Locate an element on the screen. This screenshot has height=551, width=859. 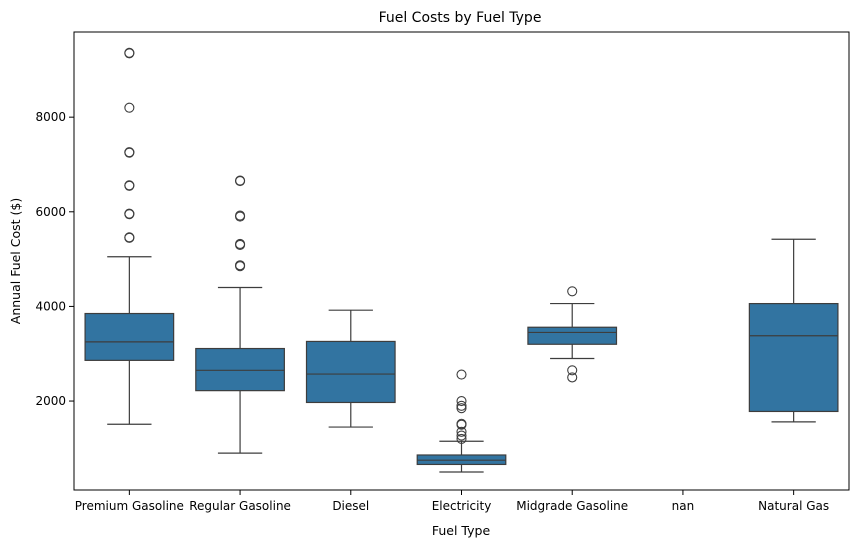
x-tick-label: Midgrade Gasoline is located at coordinates (572, 506).